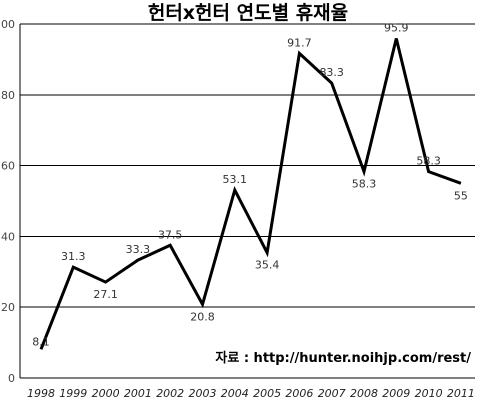 The image size is (484, 411). I want to click on data-label: 31.3, so click(73, 256).